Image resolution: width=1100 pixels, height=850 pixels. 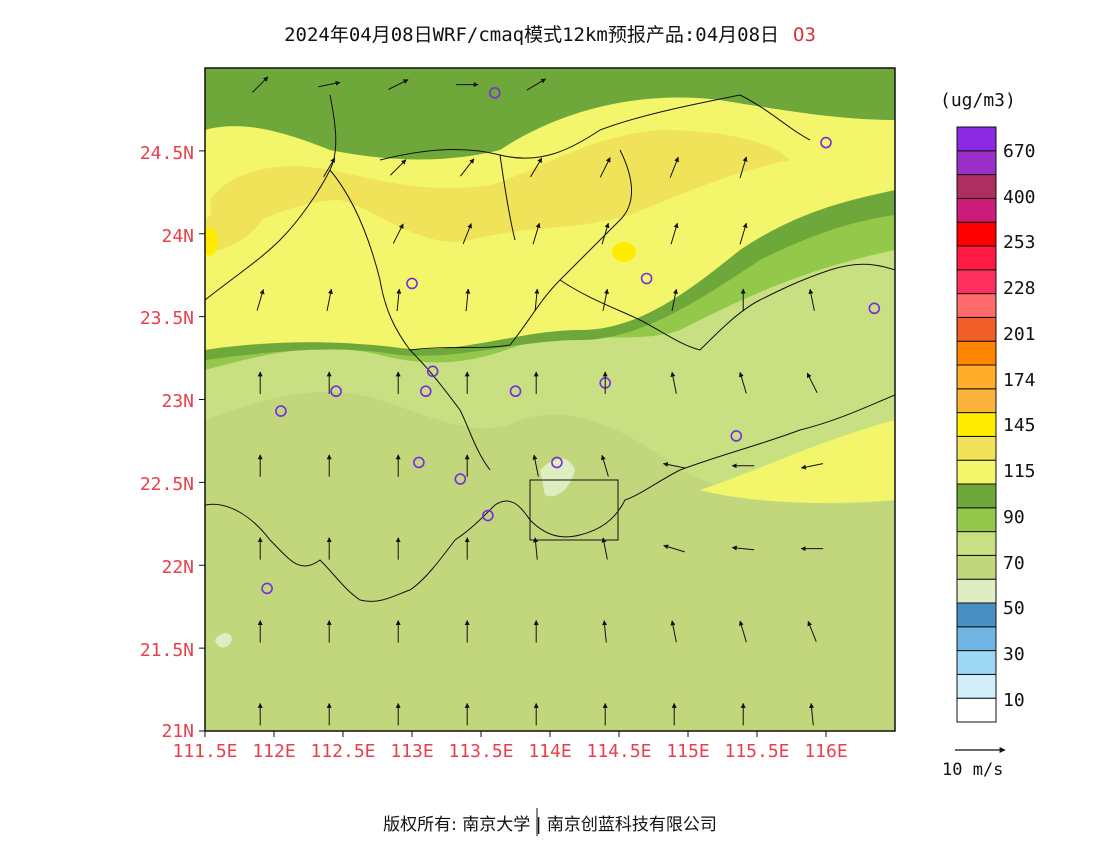 What do you see at coordinates (343, 751) in the screenshot?
I see `lon-tick-label: 112.5E` at bounding box center [343, 751].